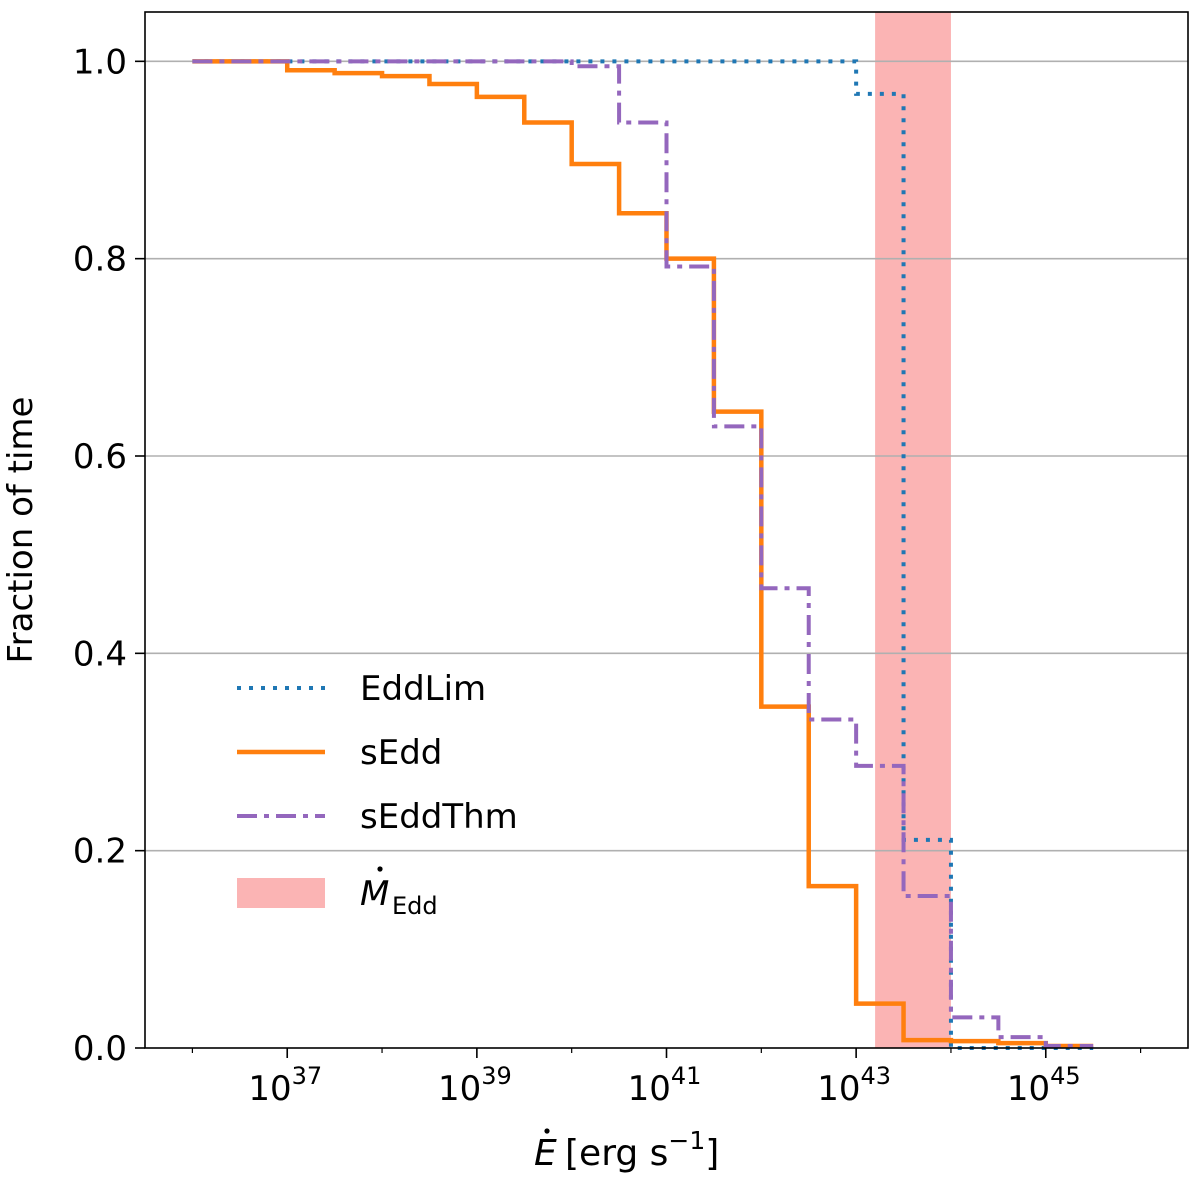  I want to click on x-axis-ticks: 1037 1039 1041 1043 1045, so click(666, 1078).